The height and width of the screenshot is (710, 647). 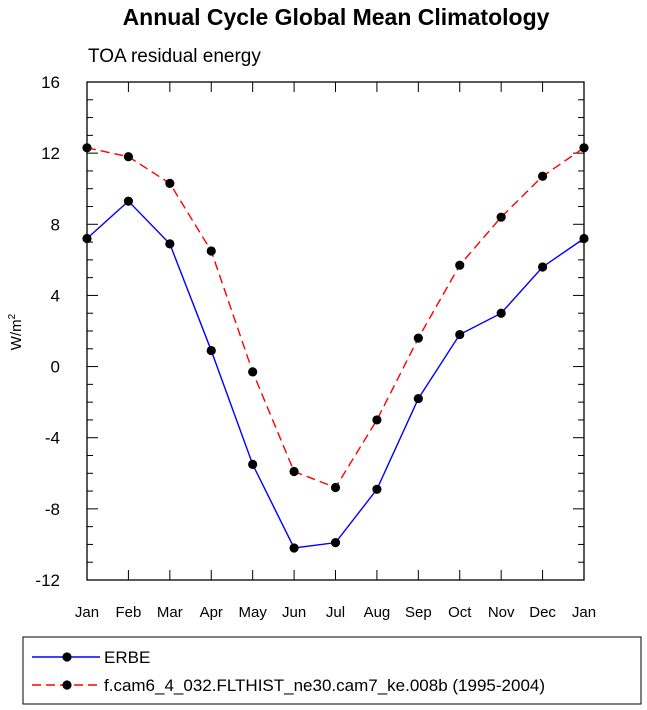 I want to click on y-tick-label: -12, so click(x=47, y=580).